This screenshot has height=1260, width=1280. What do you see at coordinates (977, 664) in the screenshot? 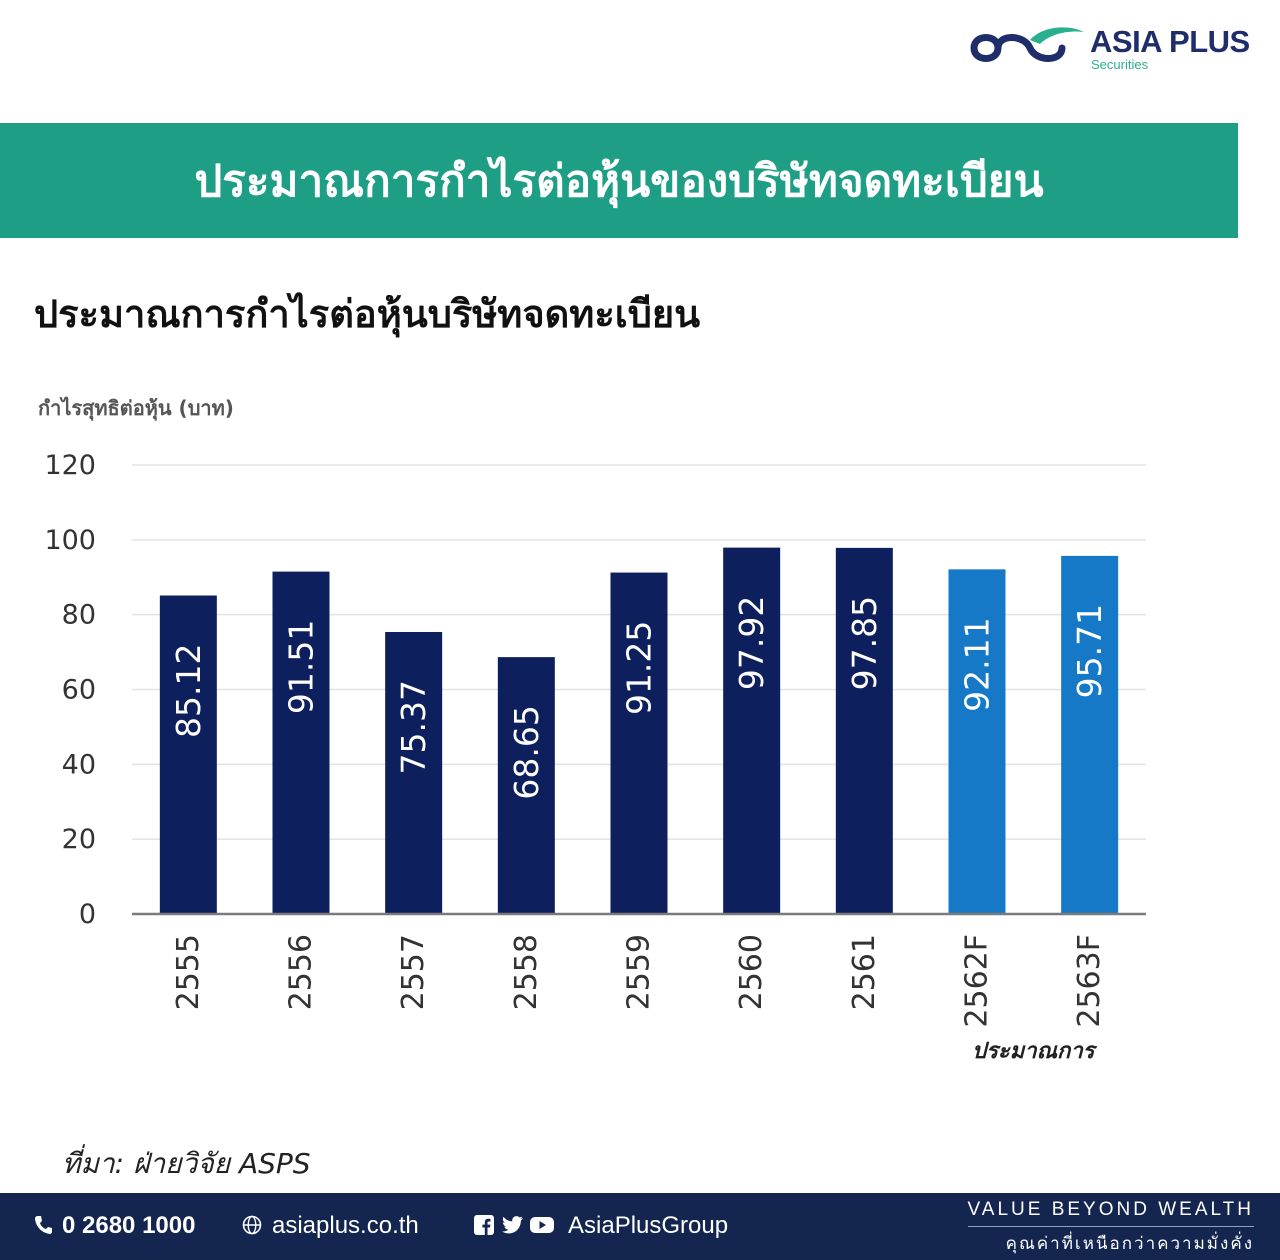
I see `bar-value-label: 92.11` at bounding box center [977, 664].